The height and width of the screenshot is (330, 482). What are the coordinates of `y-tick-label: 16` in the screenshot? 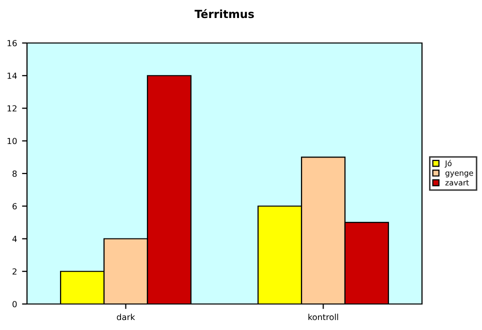 It's located at (12, 43).